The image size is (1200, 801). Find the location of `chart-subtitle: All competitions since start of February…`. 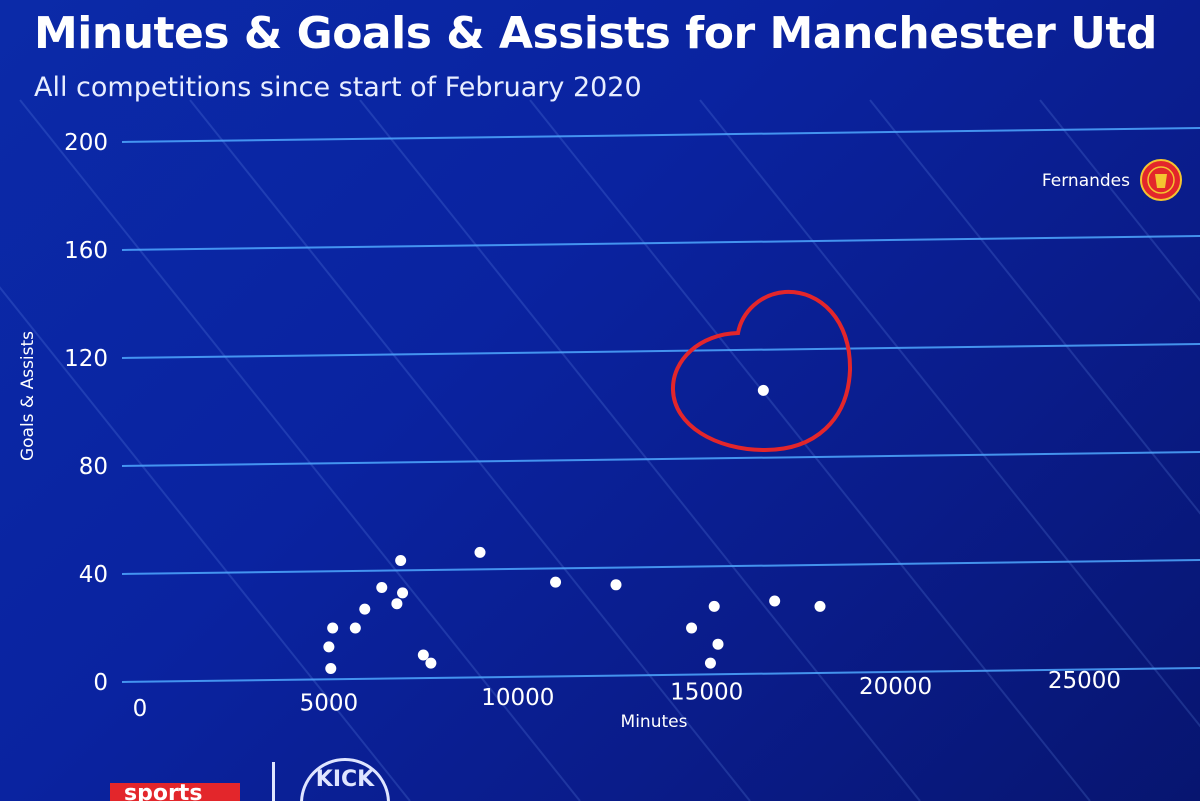

chart-subtitle: All competitions since start of February… is located at coordinates (338, 87).